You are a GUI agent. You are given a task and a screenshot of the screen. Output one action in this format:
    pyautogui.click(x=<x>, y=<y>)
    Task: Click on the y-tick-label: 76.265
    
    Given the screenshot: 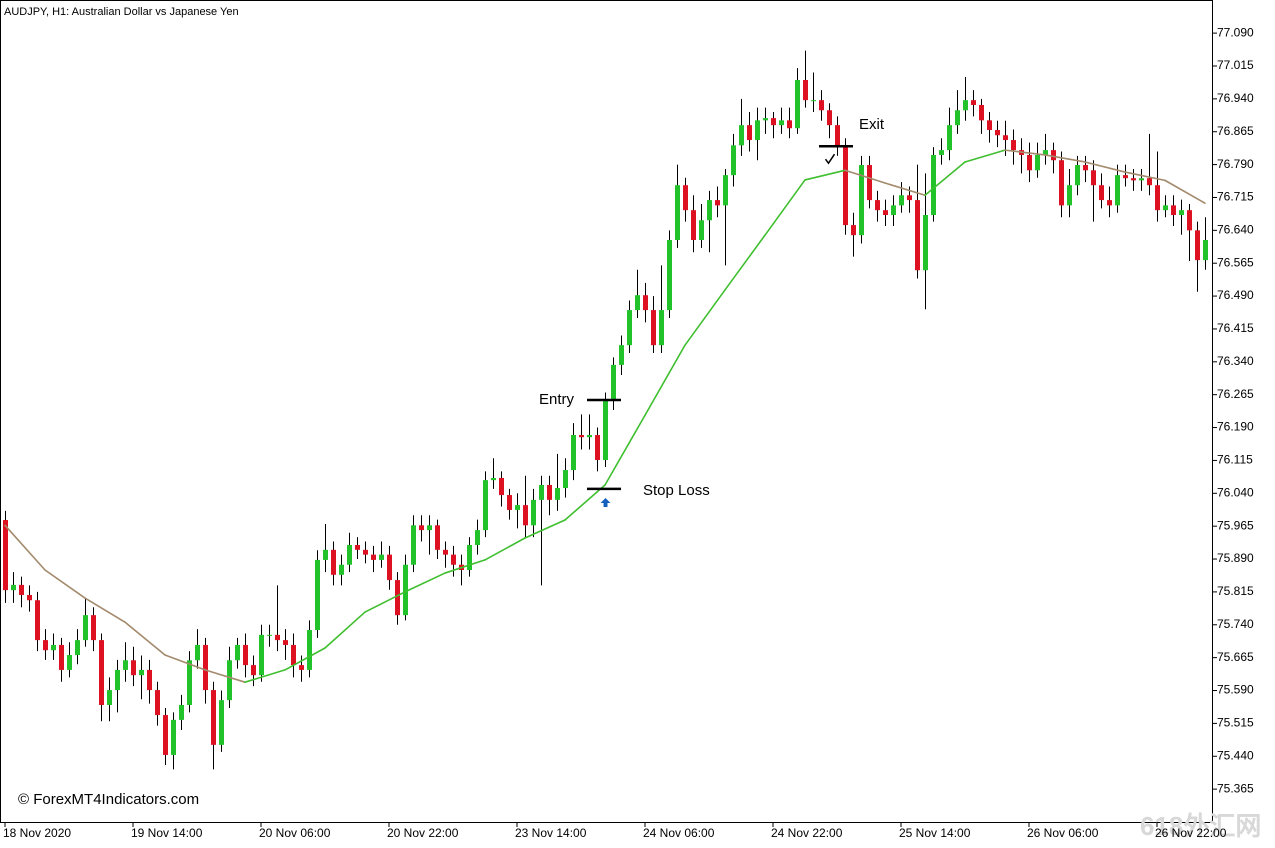 What is the action you would take?
    pyautogui.click(x=1235, y=394)
    